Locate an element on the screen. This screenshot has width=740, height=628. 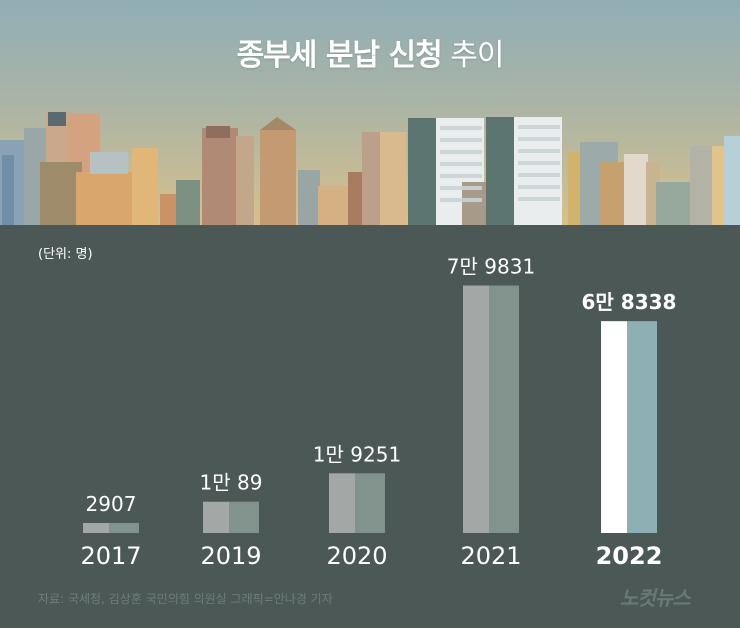
news-logo: 노컷뉴스 is located at coordinates (655, 598).